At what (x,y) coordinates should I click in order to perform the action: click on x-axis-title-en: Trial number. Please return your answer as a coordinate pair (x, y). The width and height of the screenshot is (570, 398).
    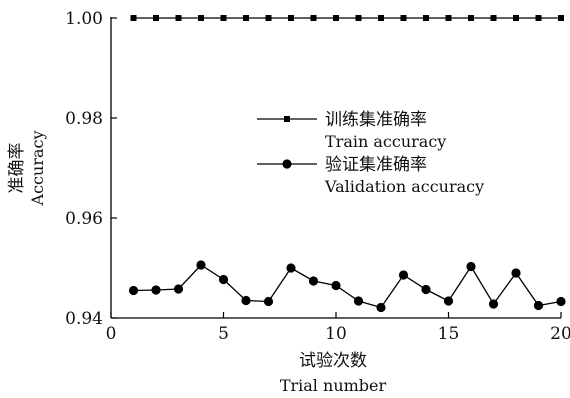
    Looking at the image, I should click on (333, 385).